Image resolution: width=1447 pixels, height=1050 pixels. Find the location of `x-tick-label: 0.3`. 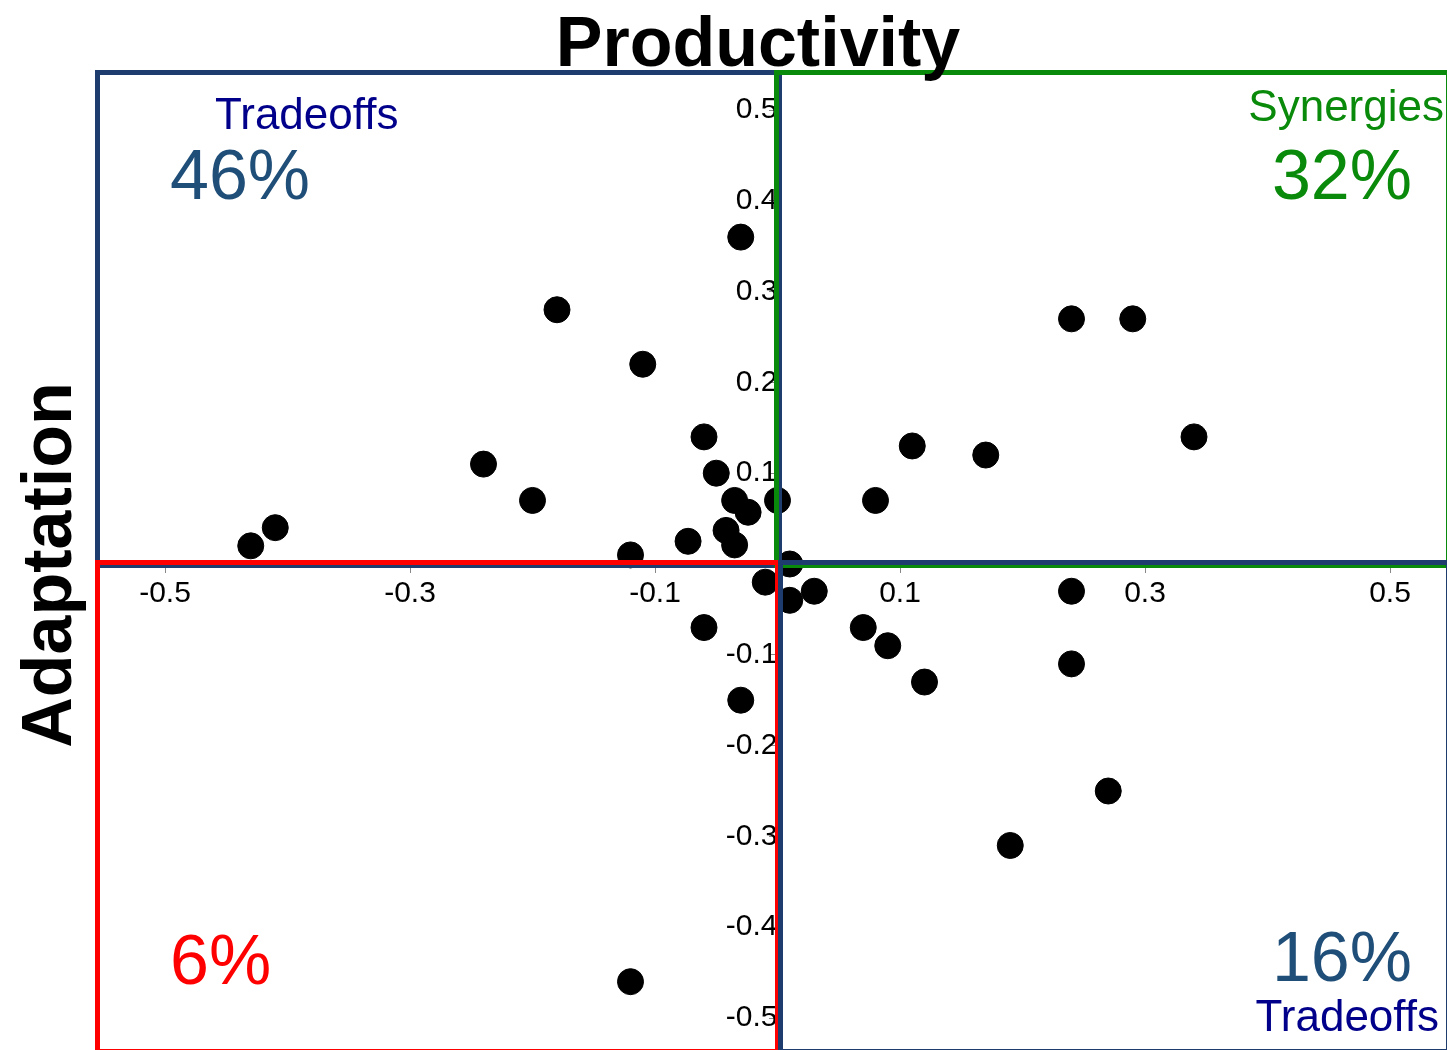

x-tick-label: 0.3 is located at coordinates (1145, 592).